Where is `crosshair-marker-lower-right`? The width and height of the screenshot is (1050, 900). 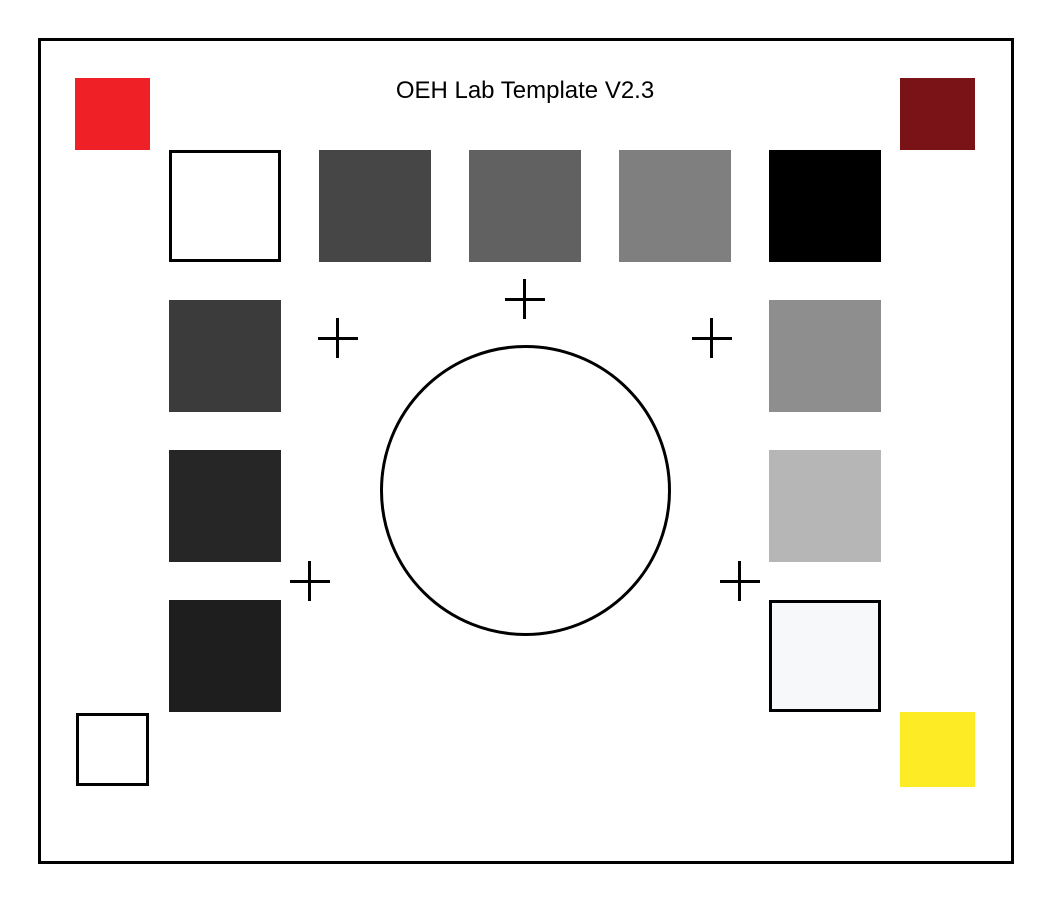 crosshair-marker-lower-right is located at coordinates (740, 581).